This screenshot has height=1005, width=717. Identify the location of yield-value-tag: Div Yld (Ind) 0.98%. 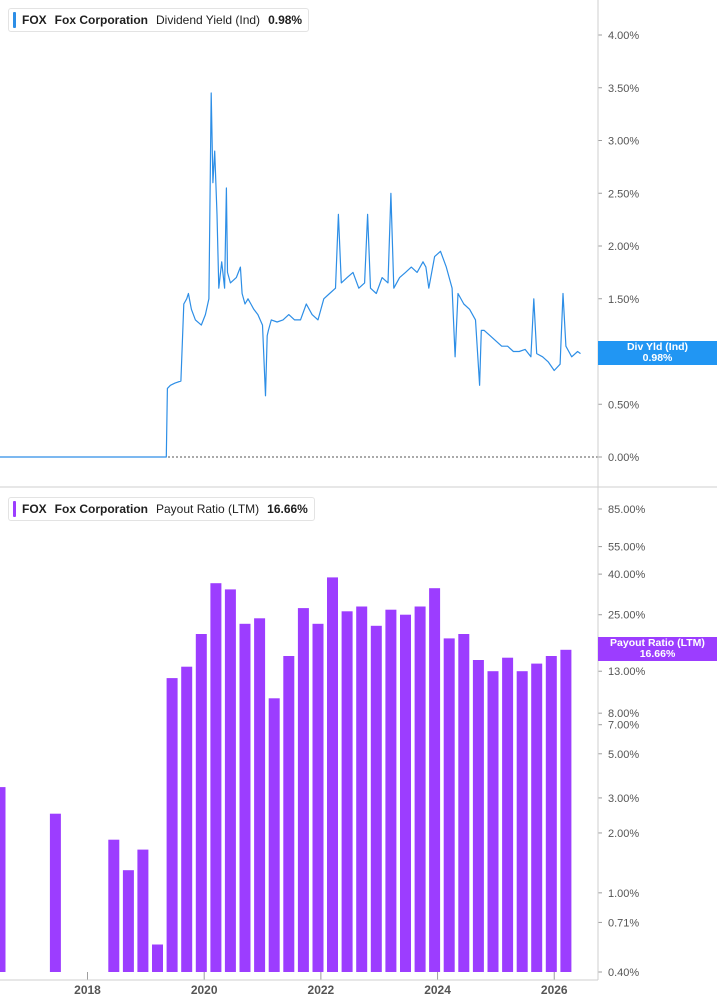
(657, 353).